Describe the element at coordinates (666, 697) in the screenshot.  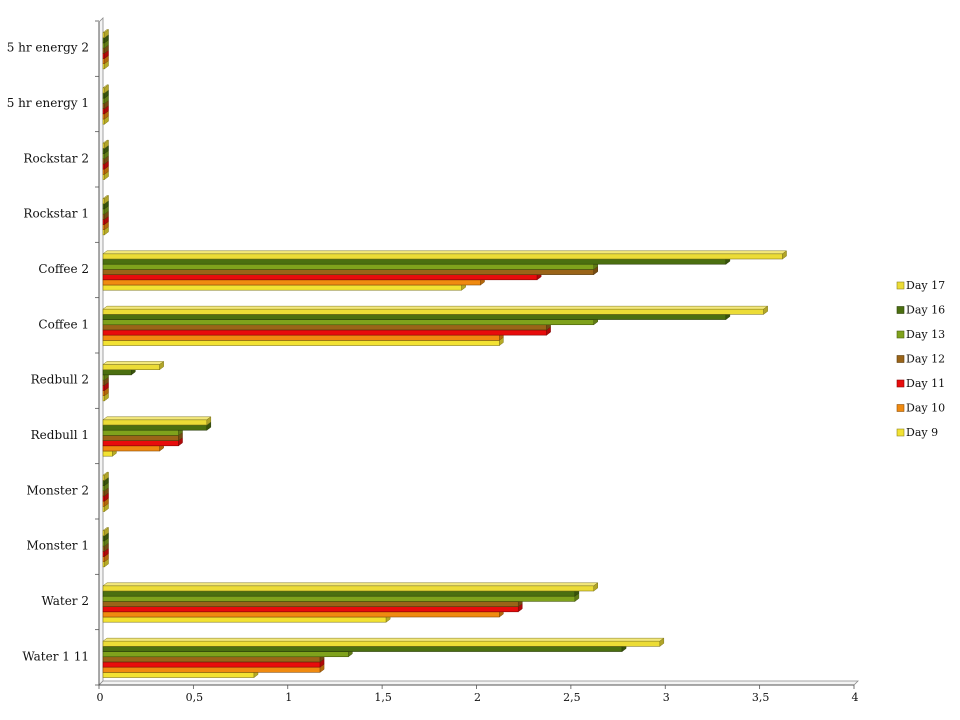
I see `x-tick-label: 3` at that location.